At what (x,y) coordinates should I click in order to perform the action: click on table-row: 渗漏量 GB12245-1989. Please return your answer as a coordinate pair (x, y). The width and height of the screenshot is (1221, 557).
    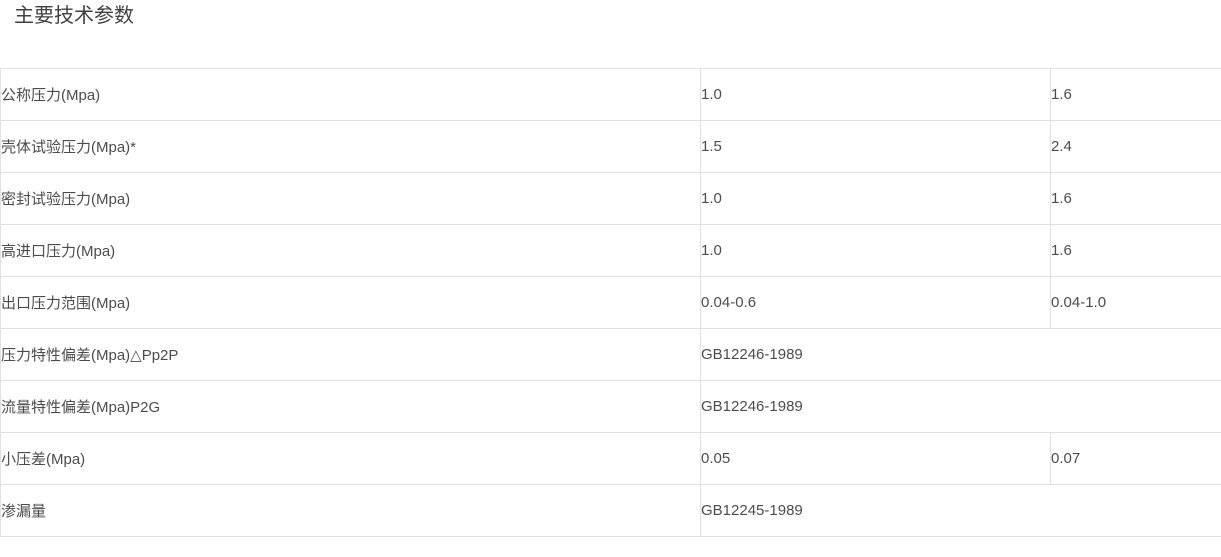
    Looking at the image, I should click on (611, 511).